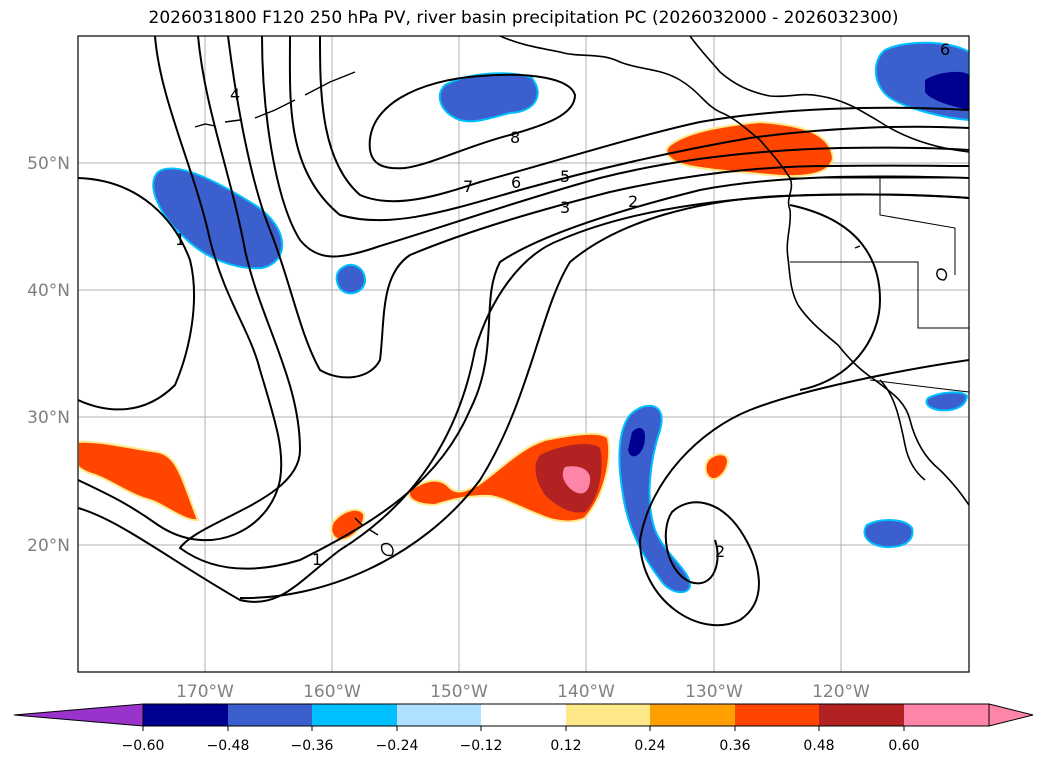  I want to click on contour-label: 4, so click(235, 94).